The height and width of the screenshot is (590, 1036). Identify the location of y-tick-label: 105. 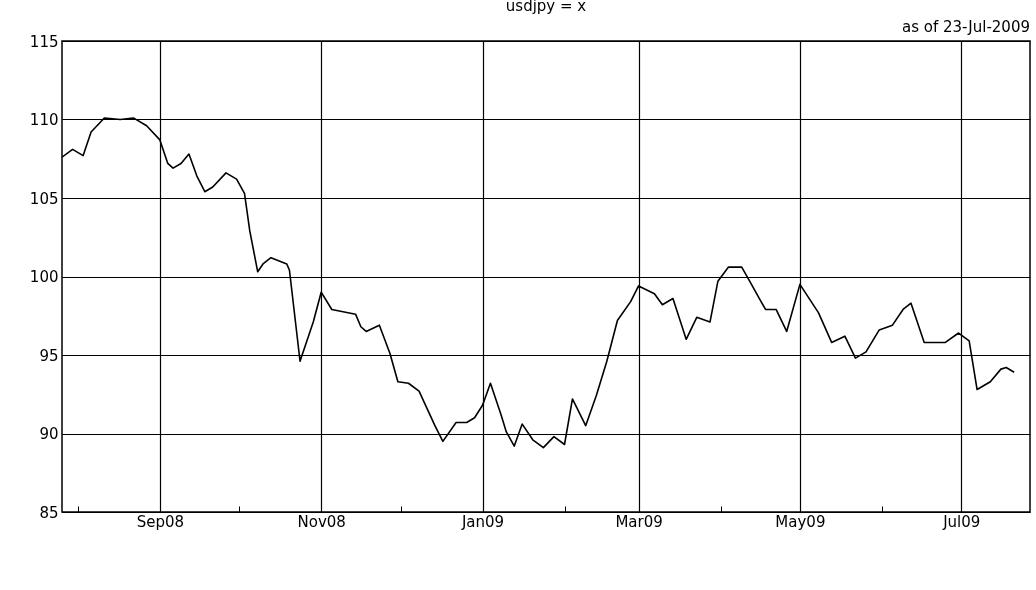
(44, 198).